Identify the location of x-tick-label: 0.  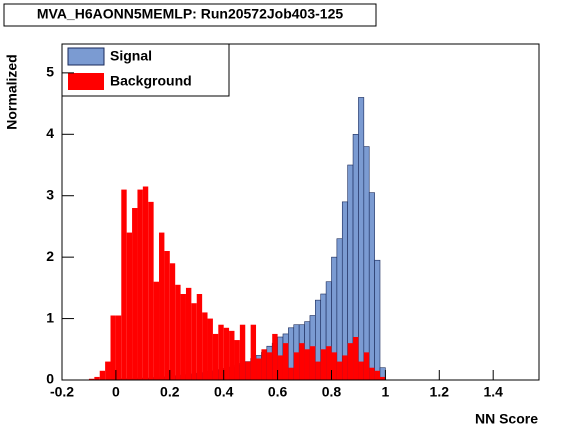
(116, 392).